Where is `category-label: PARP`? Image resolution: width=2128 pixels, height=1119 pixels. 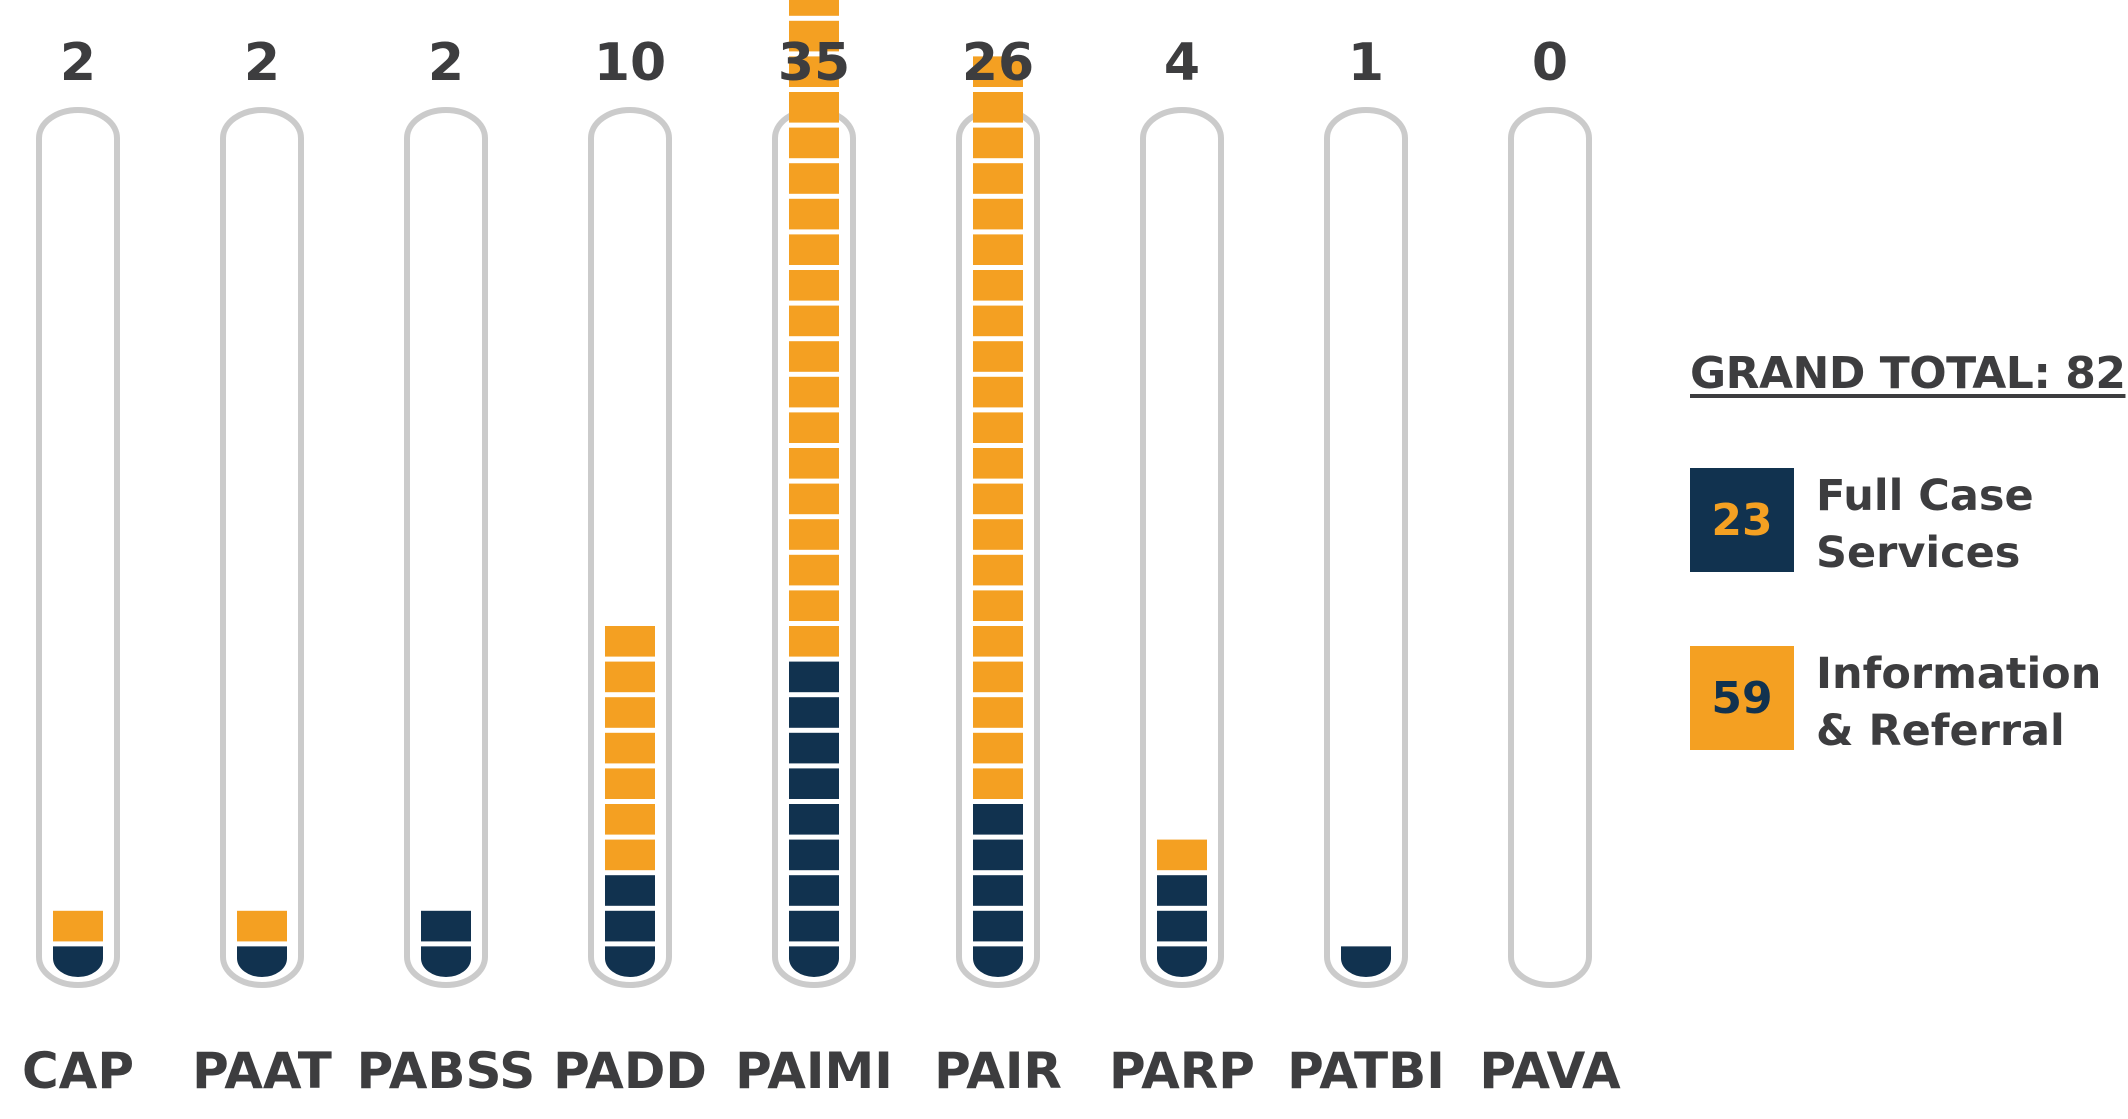 category-label: PARP is located at coordinates (1182, 1071).